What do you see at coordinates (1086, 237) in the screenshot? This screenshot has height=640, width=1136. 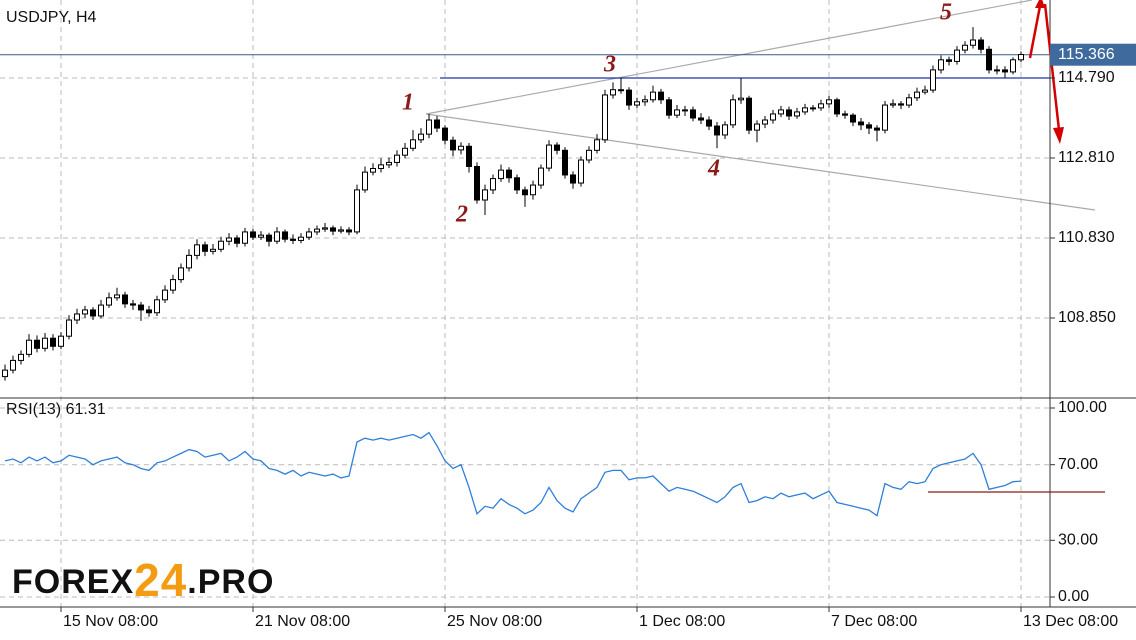 I see `y-tick-label: 110.830` at bounding box center [1086, 237].